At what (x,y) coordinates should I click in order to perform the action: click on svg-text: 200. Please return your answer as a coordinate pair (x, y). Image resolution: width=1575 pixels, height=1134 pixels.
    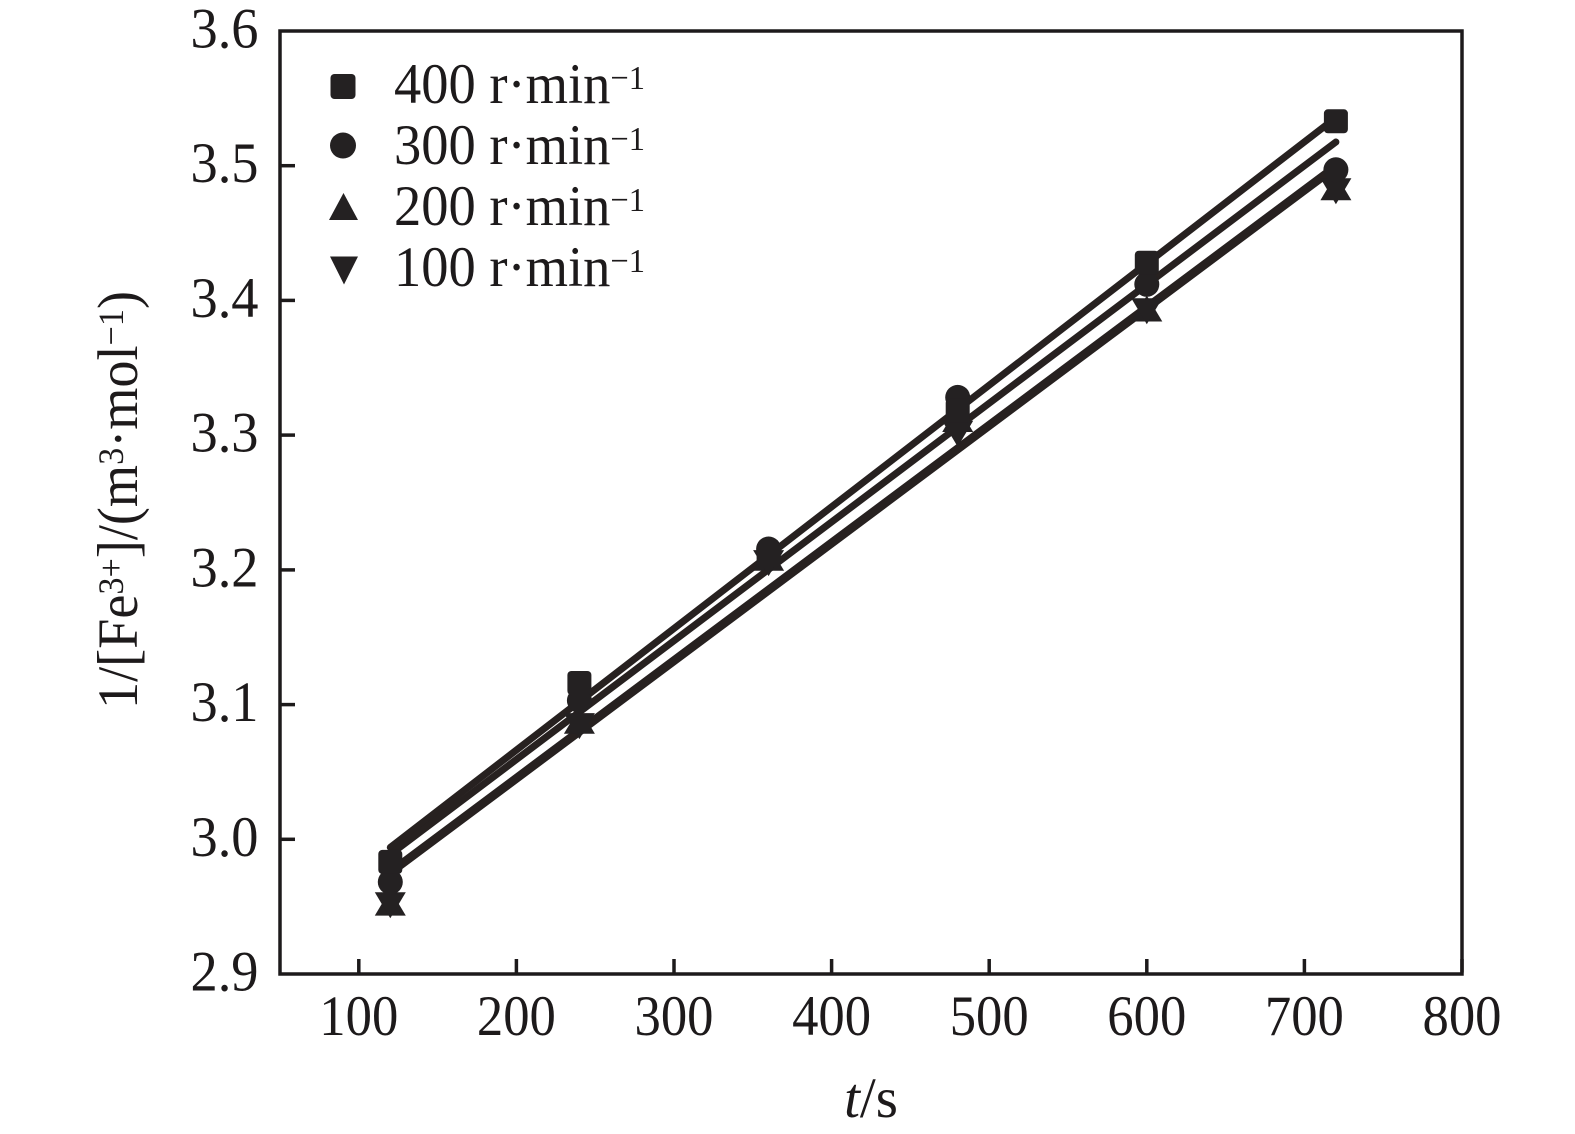
    Looking at the image, I should click on (516, 1016).